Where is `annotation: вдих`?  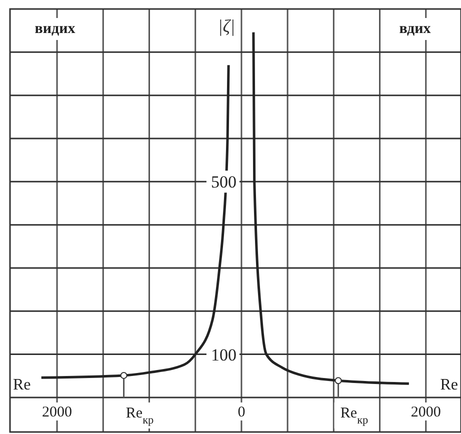
annotation: вдих is located at coordinates (415, 29).